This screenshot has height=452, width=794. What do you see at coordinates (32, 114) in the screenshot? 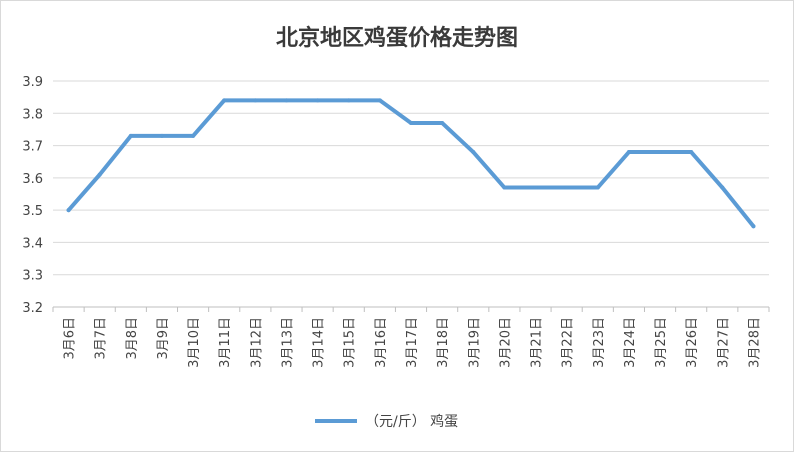
I see `y-tick-label: 3.8` at bounding box center [32, 114].